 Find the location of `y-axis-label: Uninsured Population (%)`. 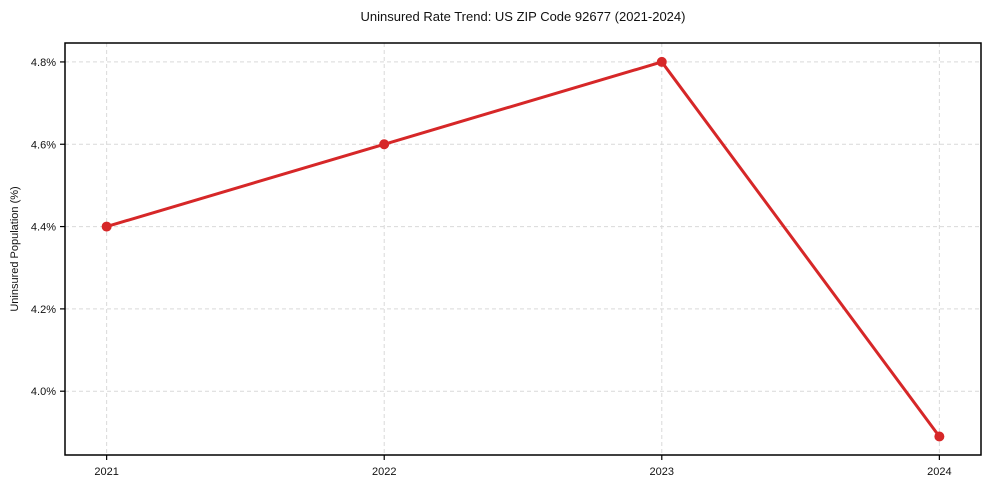

y-axis-label: Uninsured Population (%) is located at coordinates (15, 248).